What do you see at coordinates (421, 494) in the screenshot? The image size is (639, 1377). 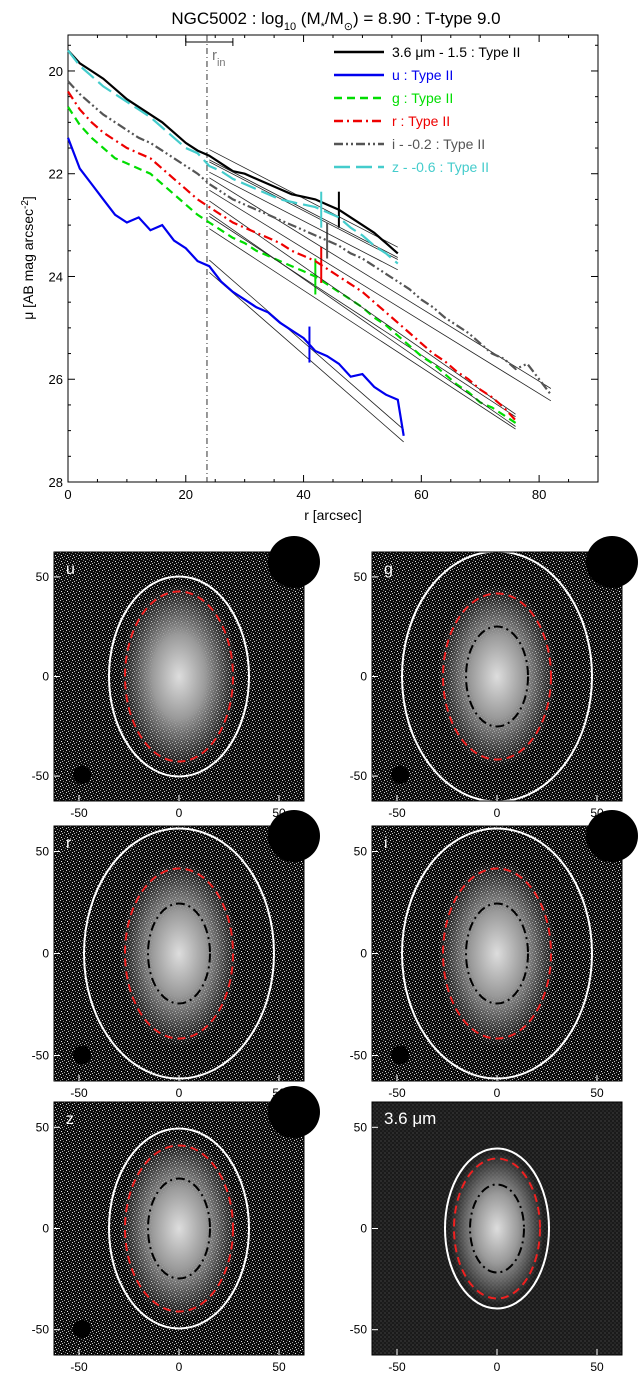 I see `x-tick-label: 60` at bounding box center [421, 494].